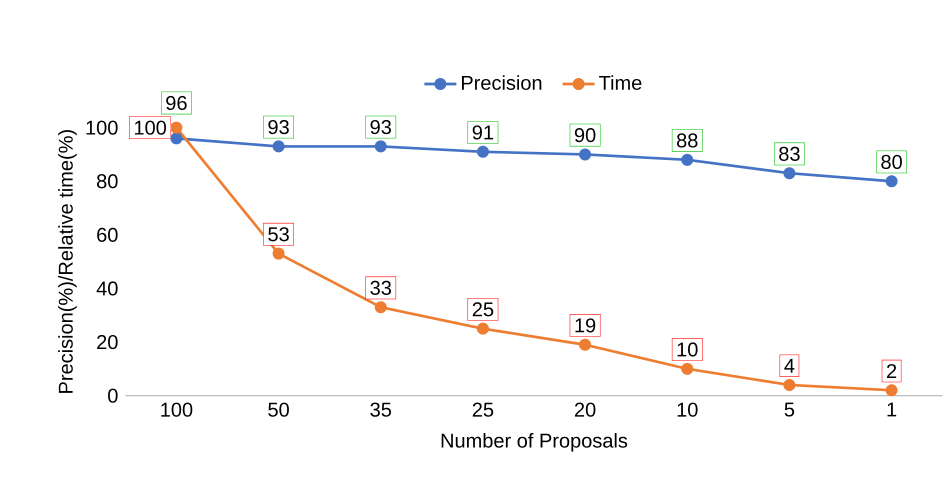  Describe the element at coordinates (483, 409) in the screenshot. I see `x-tick-label: 25` at that location.